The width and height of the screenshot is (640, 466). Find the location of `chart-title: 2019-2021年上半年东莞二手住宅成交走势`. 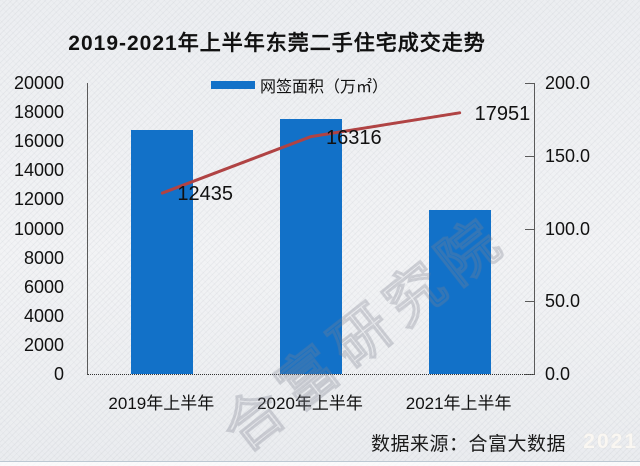

chart-title: 2019-2021年上半年东莞二手住宅成交走势 is located at coordinates (277, 43).